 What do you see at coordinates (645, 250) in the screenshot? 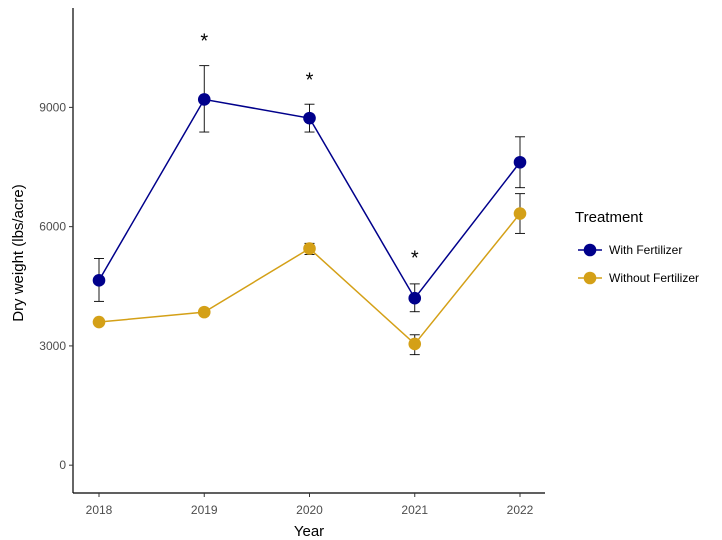
I see `legend-label: With Fertilizer` at bounding box center [645, 250].